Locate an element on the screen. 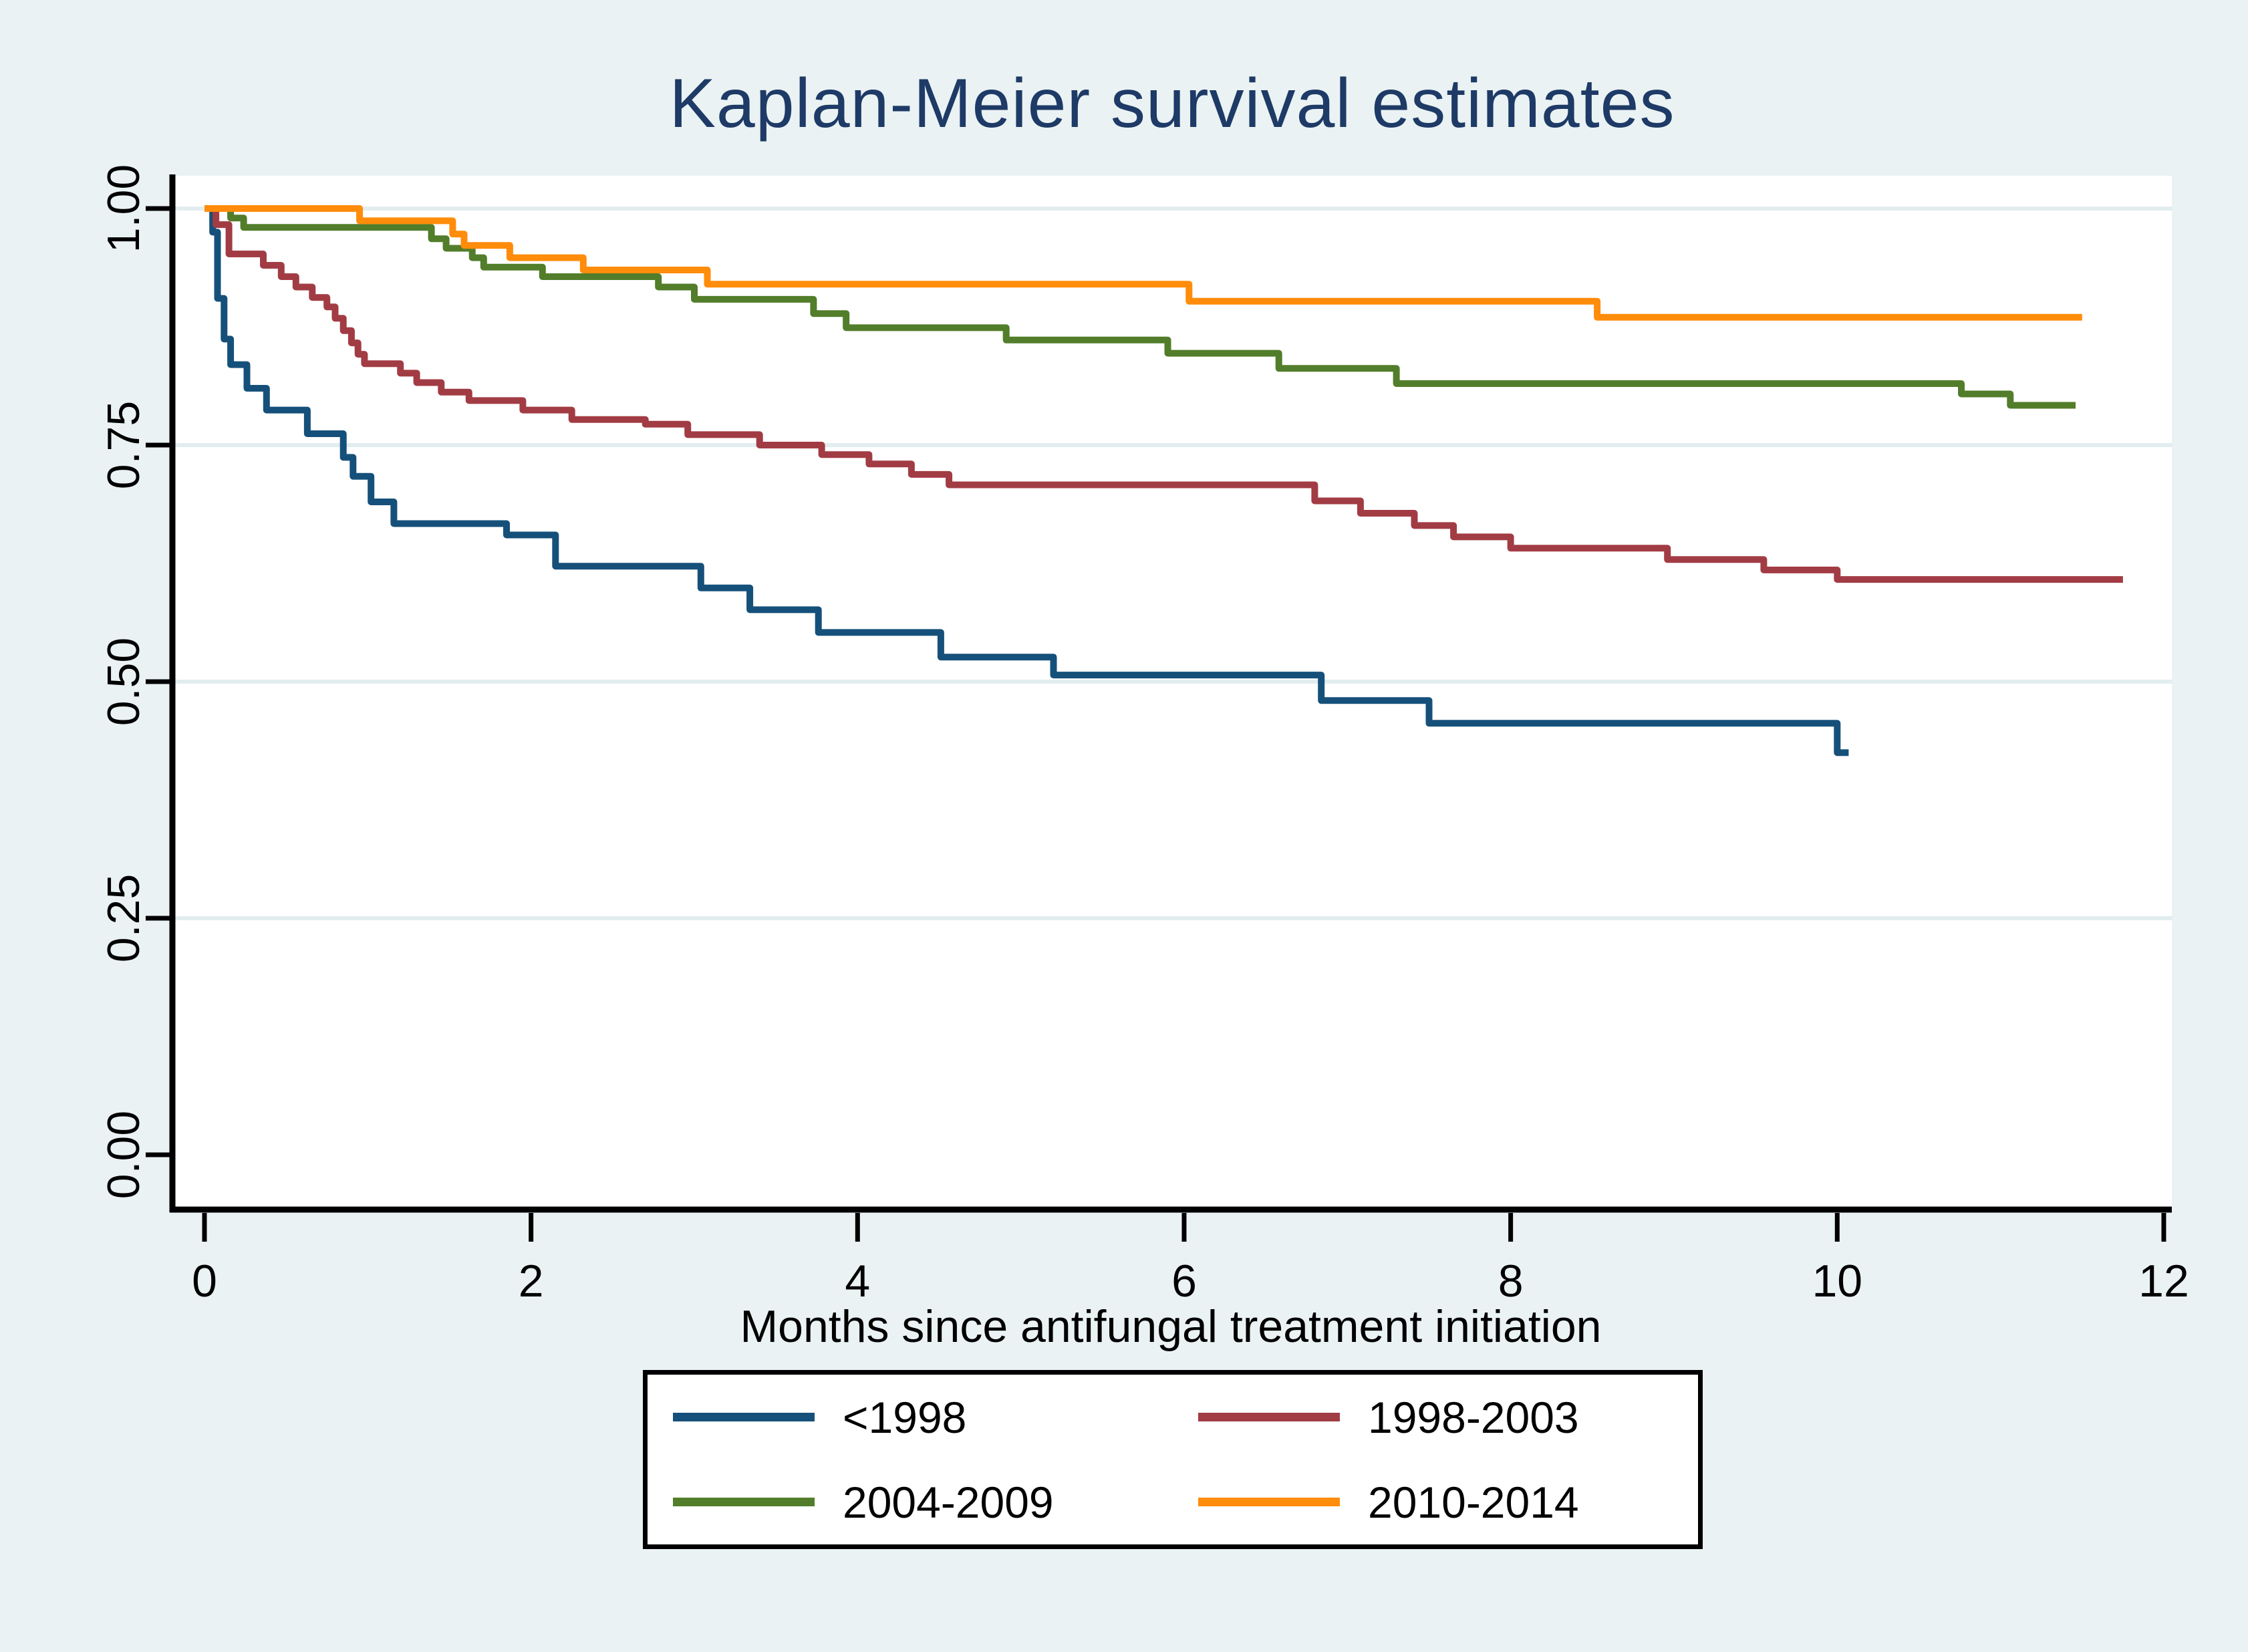 This screenshot has width=2248, height=1652. y-tick-label-0.25: 0.25 is located at coordinates (123, 918).